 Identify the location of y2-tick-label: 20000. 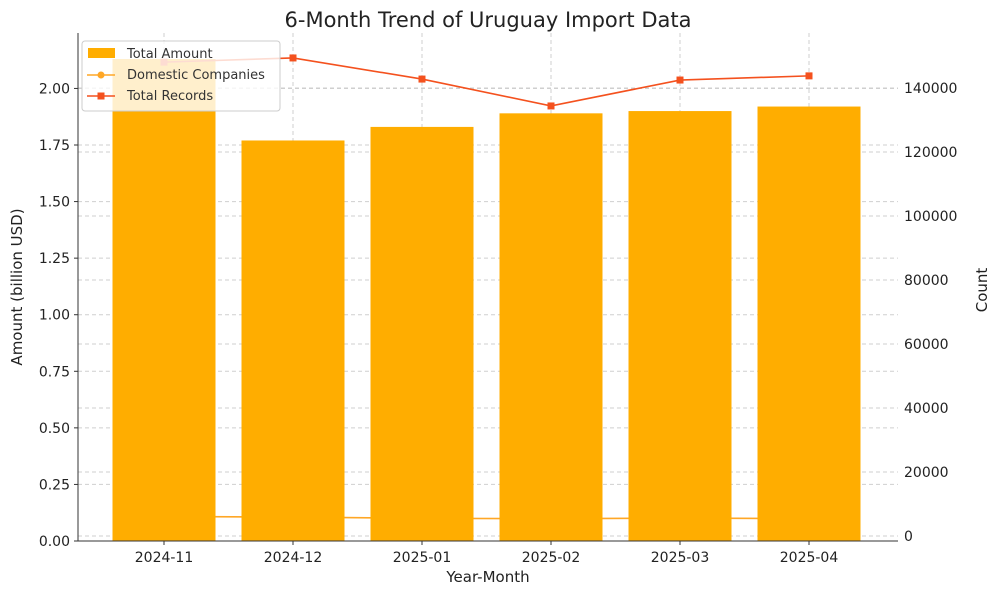
(926, 473).